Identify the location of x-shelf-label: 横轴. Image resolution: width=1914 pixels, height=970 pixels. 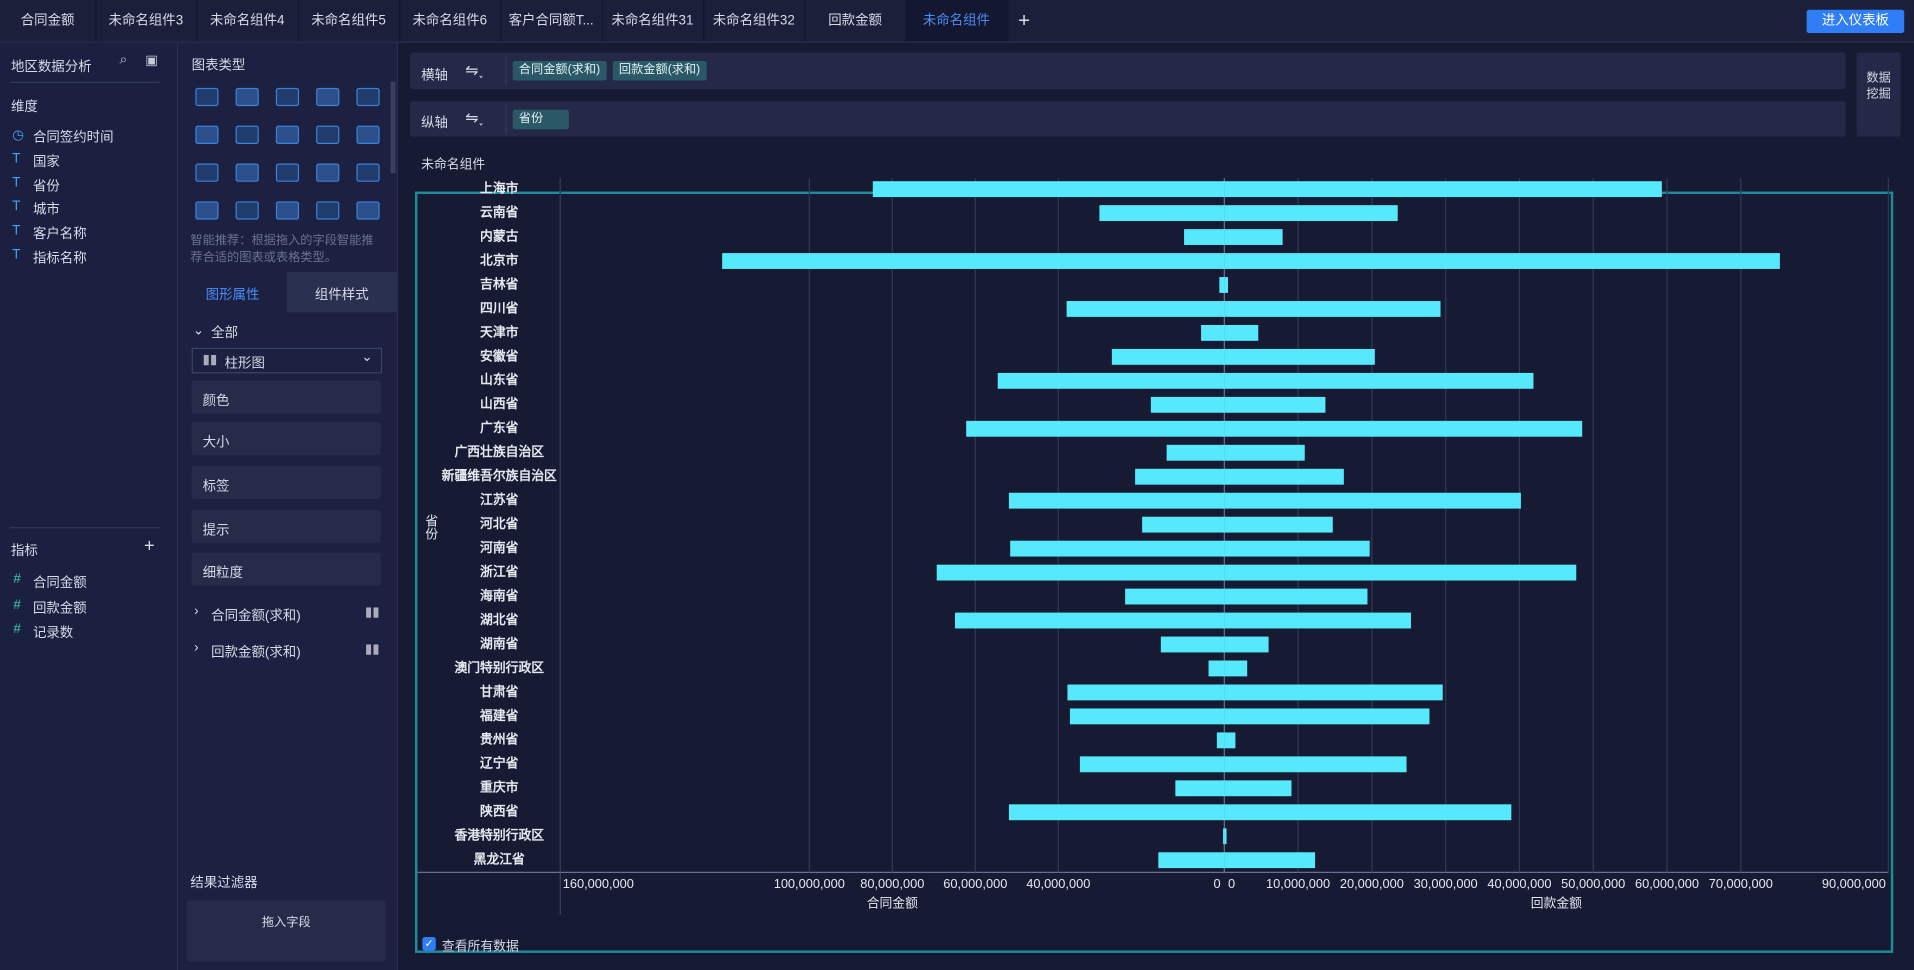
(434, 75).